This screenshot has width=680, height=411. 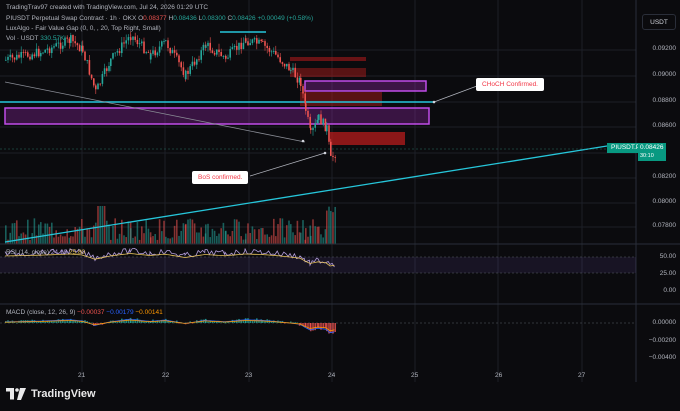 What do you see at coordinates (46, 252) in the screenshot?
I see `rsi-legend: RSI (14, close) 24.19 25.80` at bounding box center [46, 252].